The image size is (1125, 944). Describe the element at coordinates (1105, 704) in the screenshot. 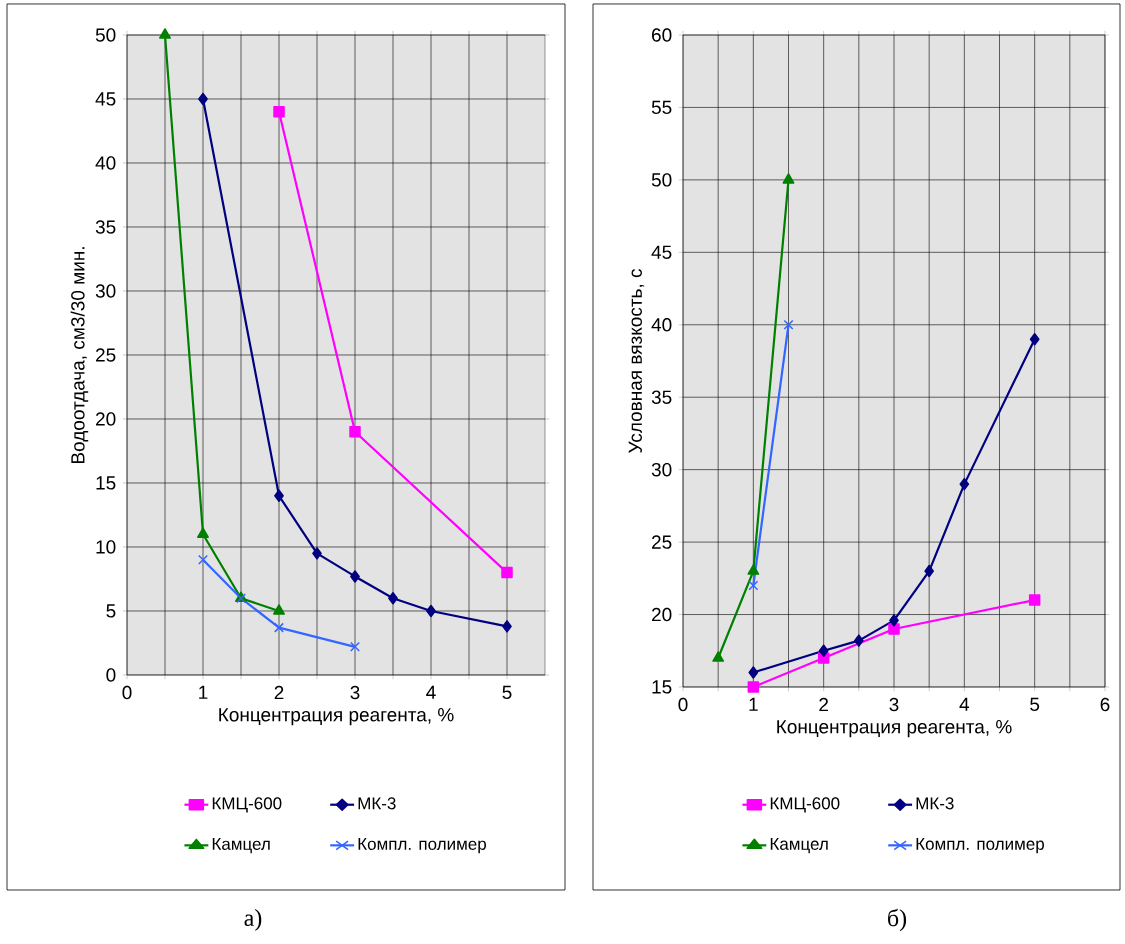

I see `x-tick-label: 6` at that location.